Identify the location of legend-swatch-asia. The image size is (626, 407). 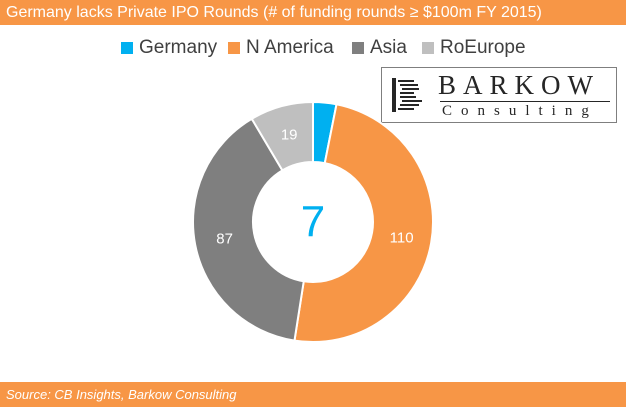
(358, 48).